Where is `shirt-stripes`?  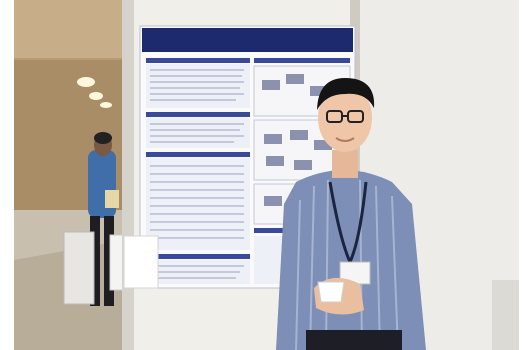
shirt-stripes is located at coordinates (347, 264).